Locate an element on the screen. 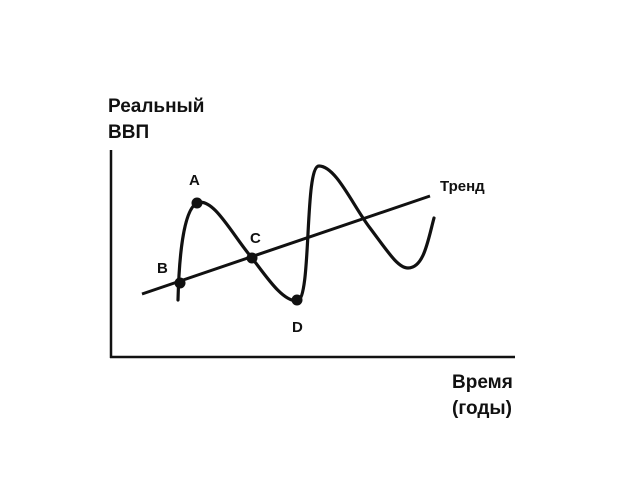 This screenshot has height=479, width=638. y-axis-label-line2: ВВП is located at coordinates (128, 132).